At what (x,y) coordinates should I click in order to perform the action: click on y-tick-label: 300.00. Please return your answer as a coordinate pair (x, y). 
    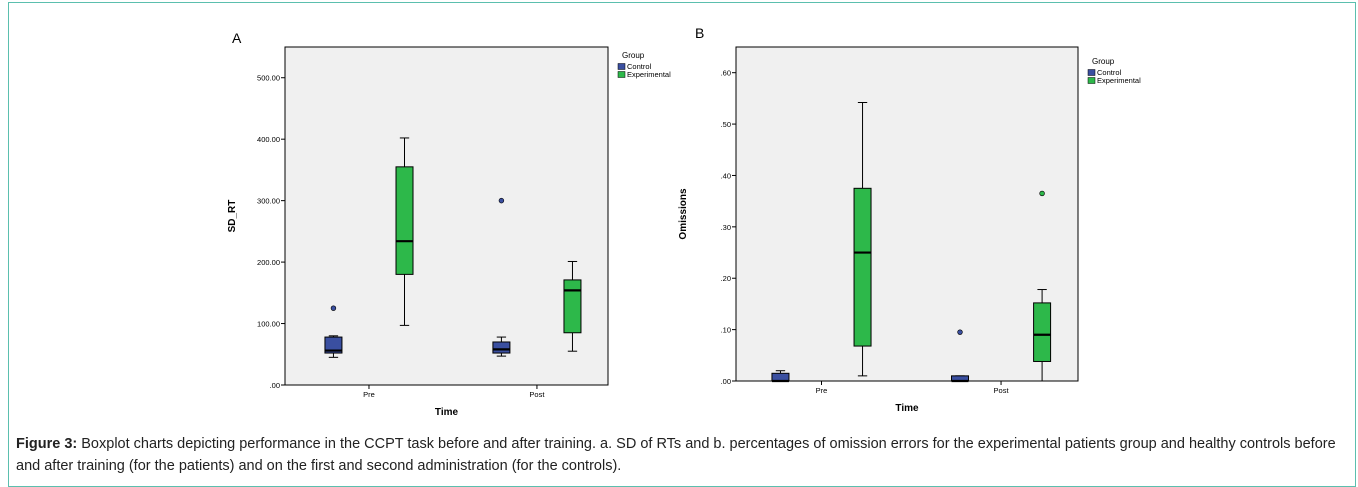
    Looking at the image, I should click on (268, 201).